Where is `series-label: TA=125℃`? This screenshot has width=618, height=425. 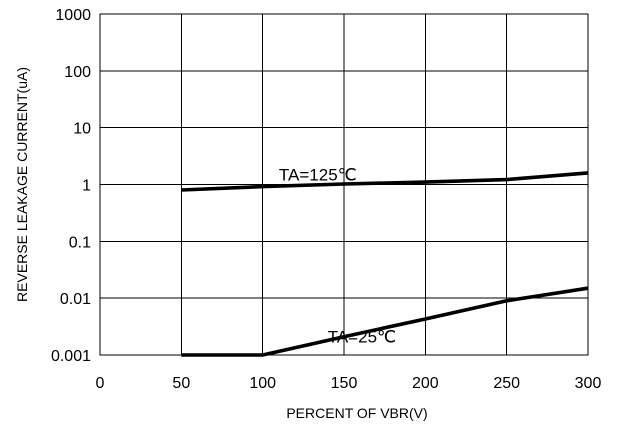 series-label: TA=125℃ is located at coordinates (318, 175).